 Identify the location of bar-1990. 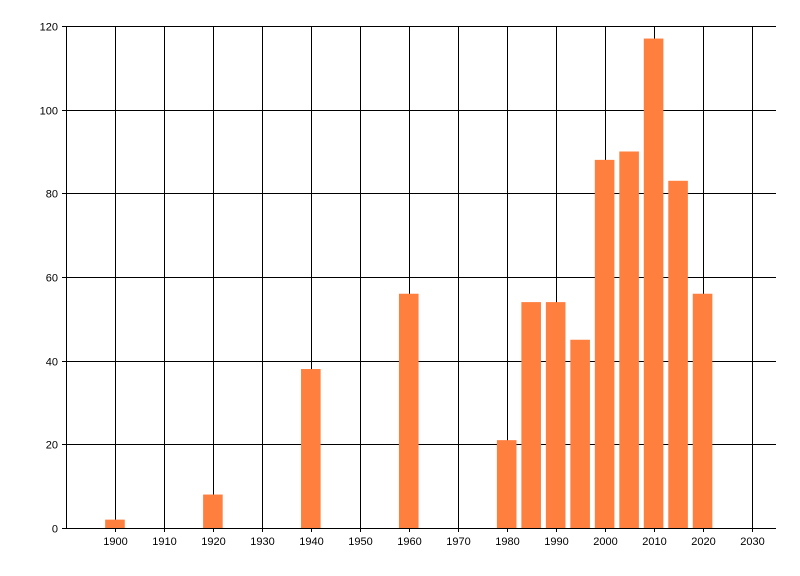
(555, 415).